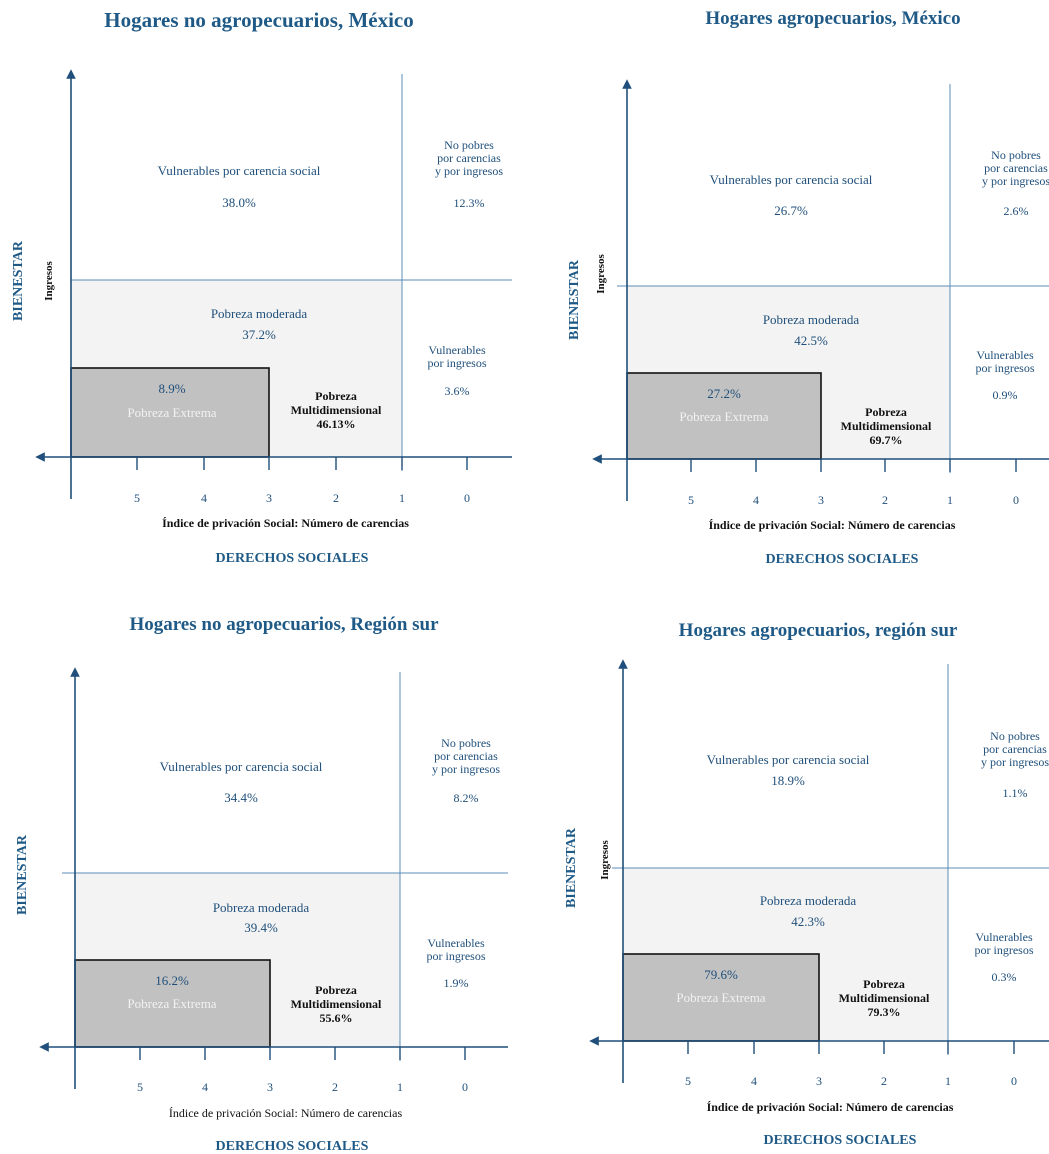 Image resolution: width=1049 pixels, height=1154 pixels. I want to click on panel-title: Hogares no agropecuarios, México, so click(259, 20).